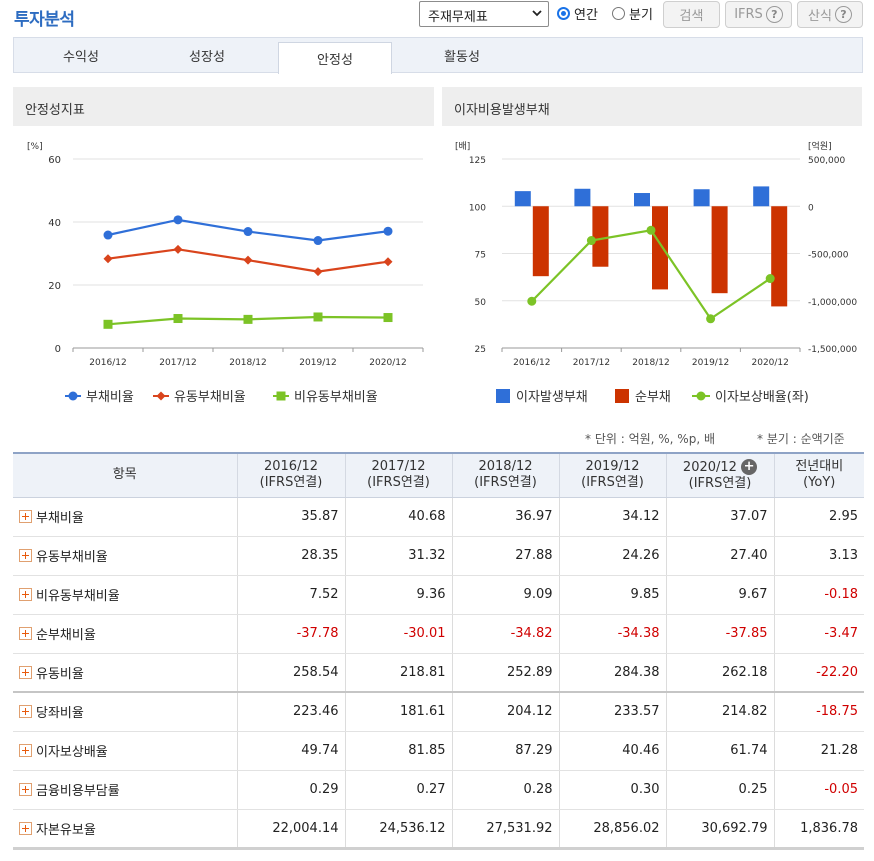  What do you see at coordinates (317, 363) in the screenshot?
I see `x-tick-label: 2019/12` at bounding box center [317, 363].